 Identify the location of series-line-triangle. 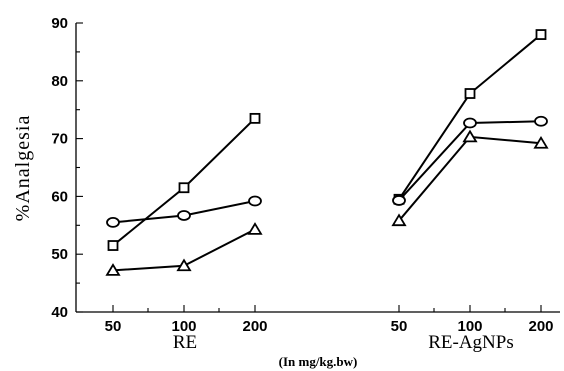
(470, 178).